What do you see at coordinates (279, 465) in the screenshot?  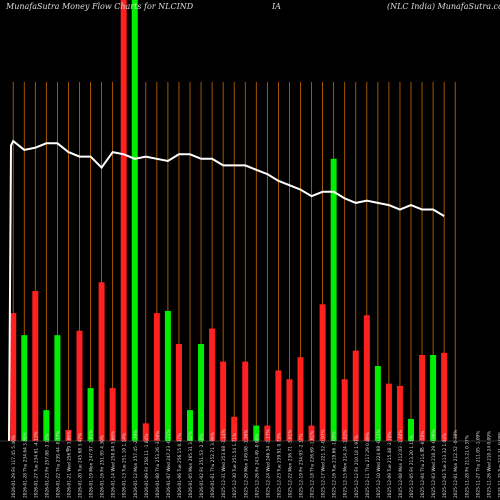 I see `x-tick-label: 2025-12-23 Tue 239.91 0.73%` at bounding box center [279, 465].